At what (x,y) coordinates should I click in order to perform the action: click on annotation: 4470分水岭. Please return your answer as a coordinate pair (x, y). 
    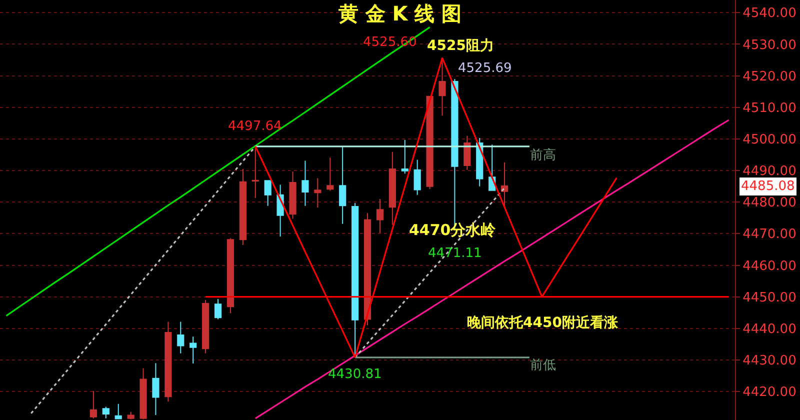
    Looking at the image, I should click on (453, 230).